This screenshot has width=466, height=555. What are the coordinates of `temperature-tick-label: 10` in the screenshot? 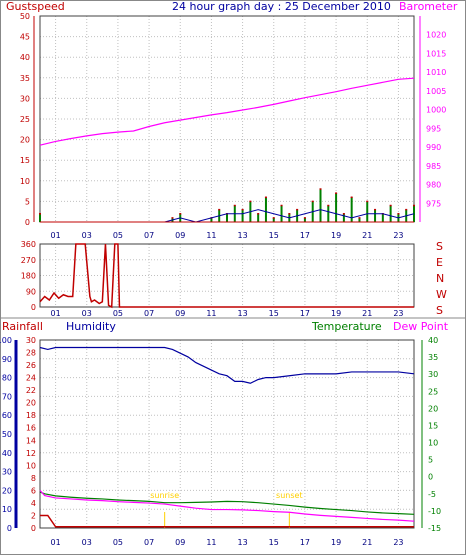 It's located at (433, 443).